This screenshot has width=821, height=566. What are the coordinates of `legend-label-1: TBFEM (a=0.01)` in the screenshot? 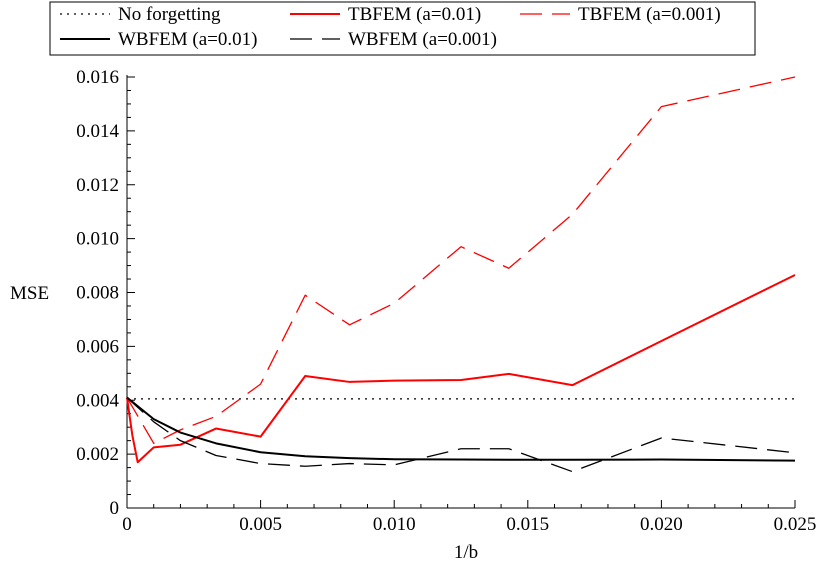 It's located at (414, 14).